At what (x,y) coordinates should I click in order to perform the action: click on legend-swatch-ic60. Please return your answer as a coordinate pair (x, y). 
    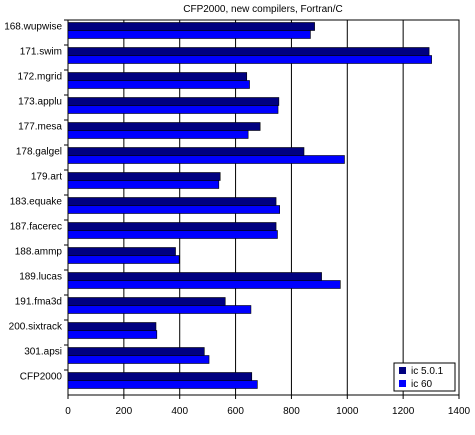
    Looking at the image, I should click on (402, 383).